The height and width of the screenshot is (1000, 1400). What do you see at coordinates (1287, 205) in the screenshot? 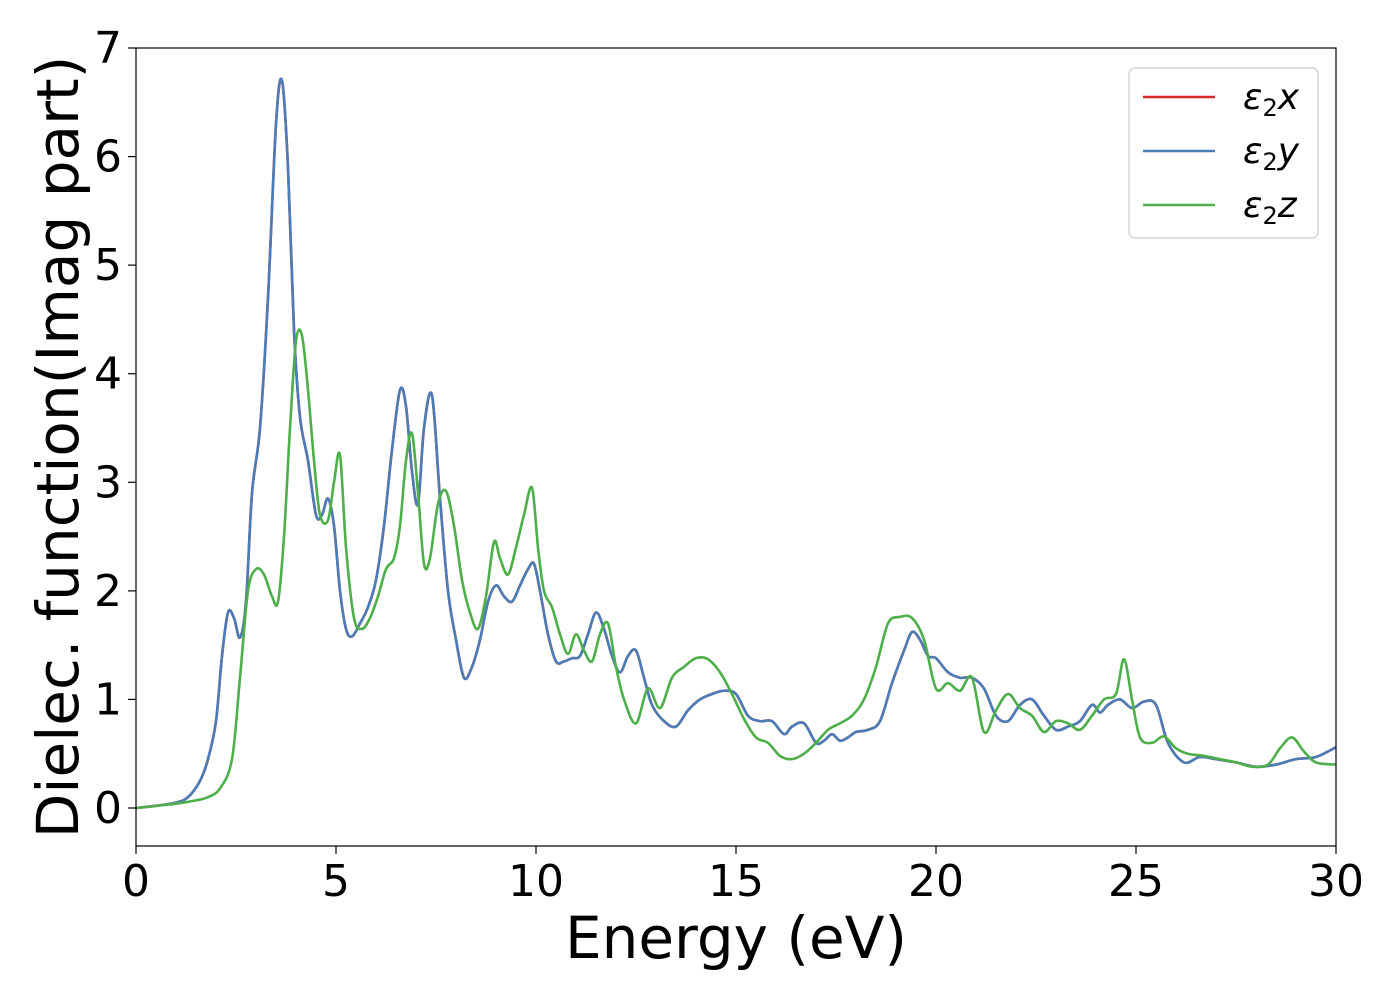
I see `legend-variable: z` at bounding box center [1287, 205].